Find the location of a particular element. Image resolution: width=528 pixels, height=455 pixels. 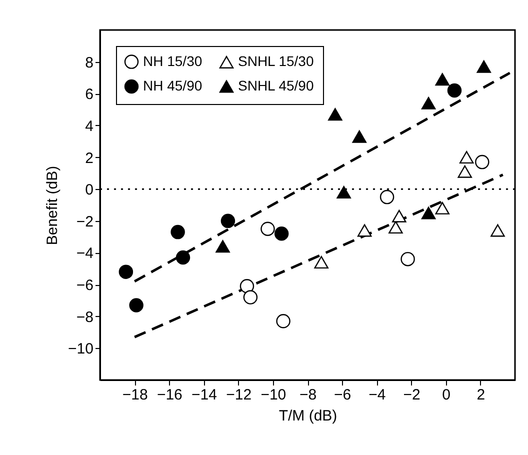

y-tick-label: −6 is located at coordinates (85, 285).